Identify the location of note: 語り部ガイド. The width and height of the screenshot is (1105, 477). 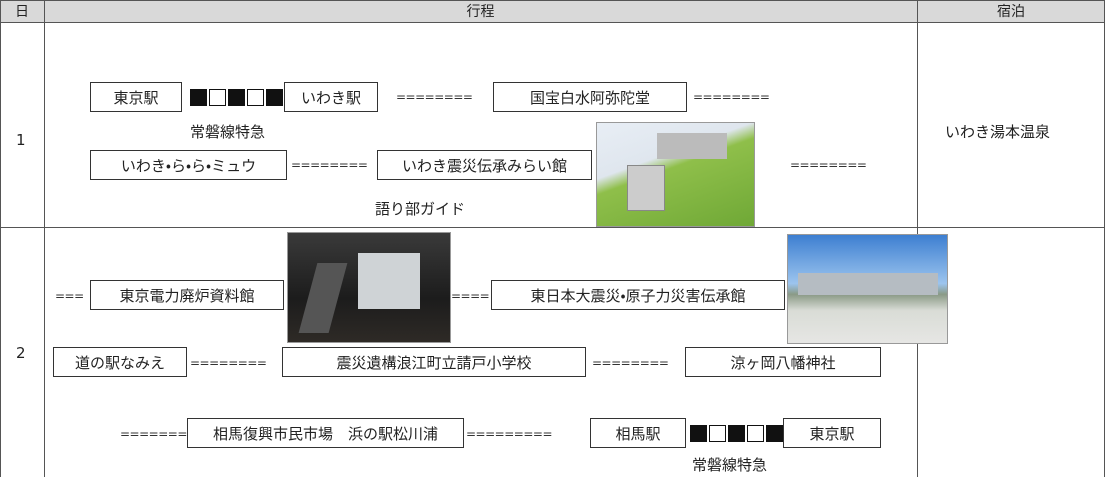
(420, 209).